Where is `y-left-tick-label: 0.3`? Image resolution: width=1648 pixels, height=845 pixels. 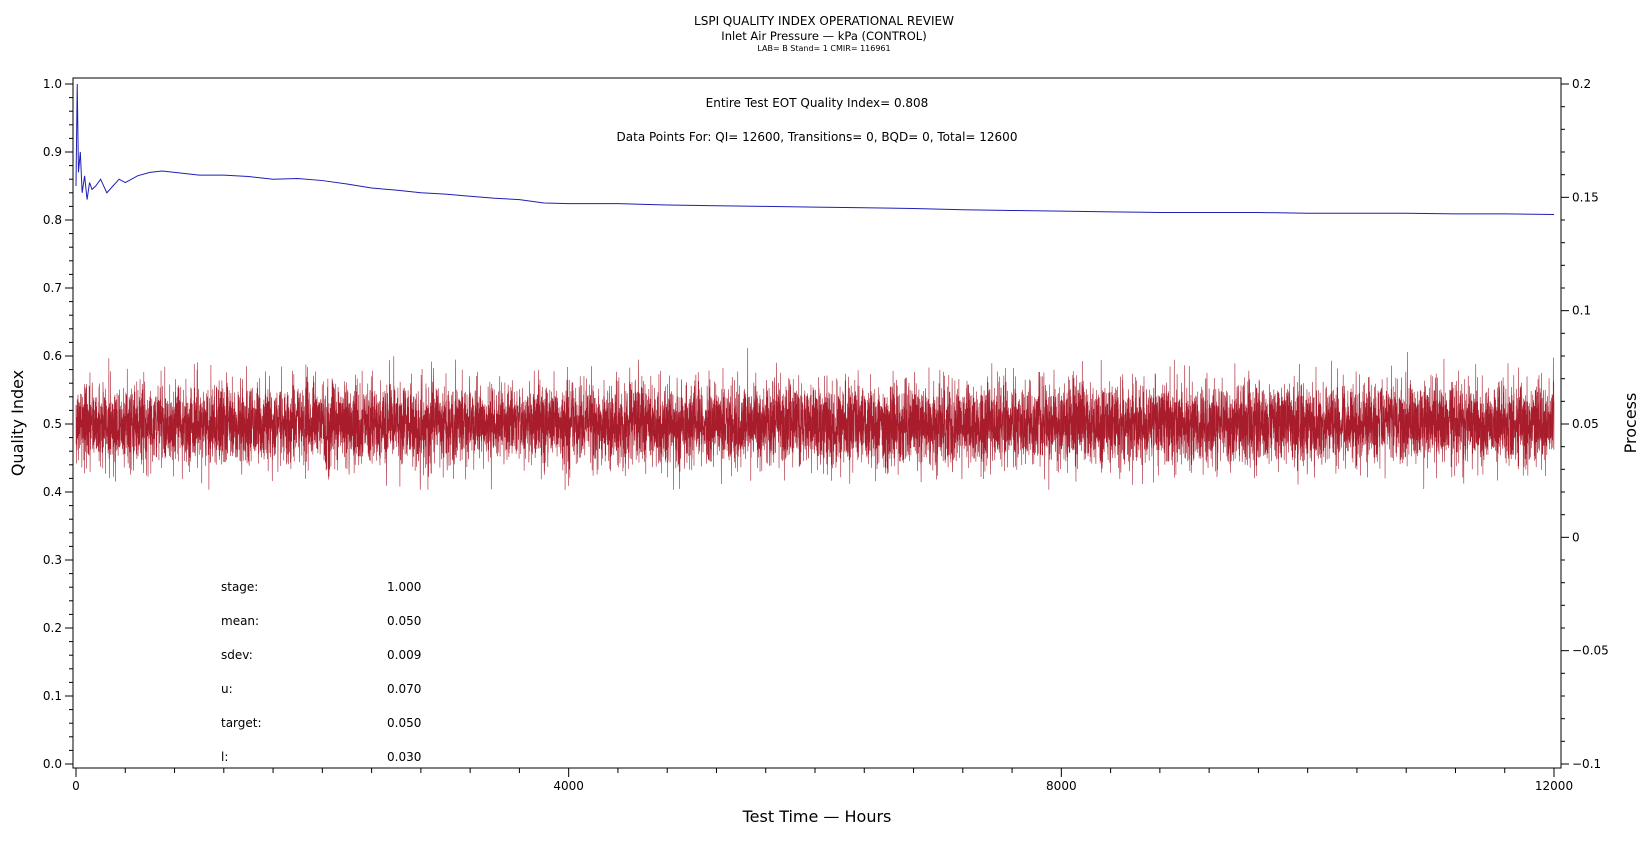 y-left-tick-label: 0.3 is located at coordinates (52, 560).